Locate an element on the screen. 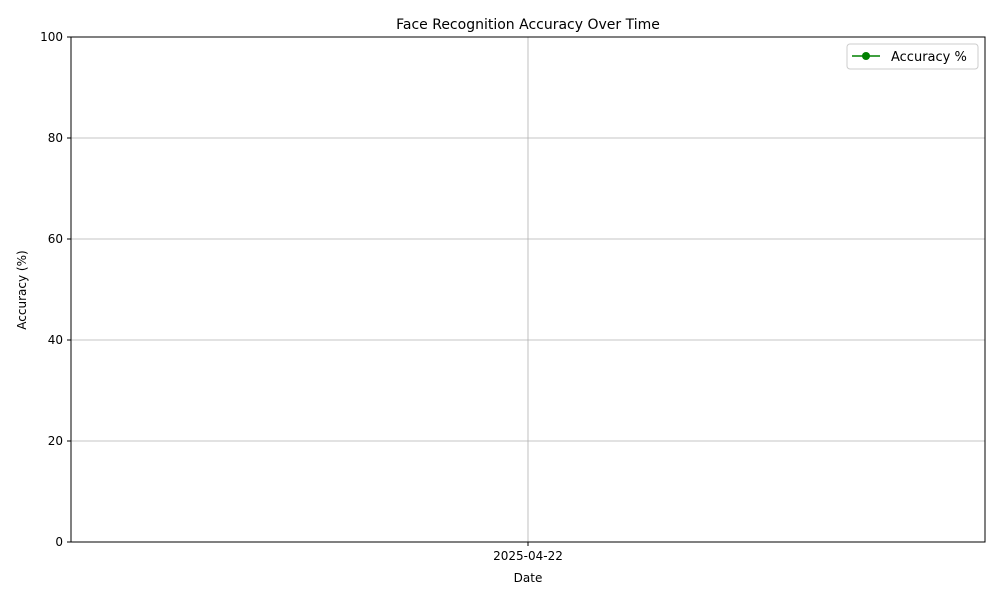 Image resolution: width=1000 pixels, height=600 pixels. x-axis-label: Date is located at coordinates (528, 578).